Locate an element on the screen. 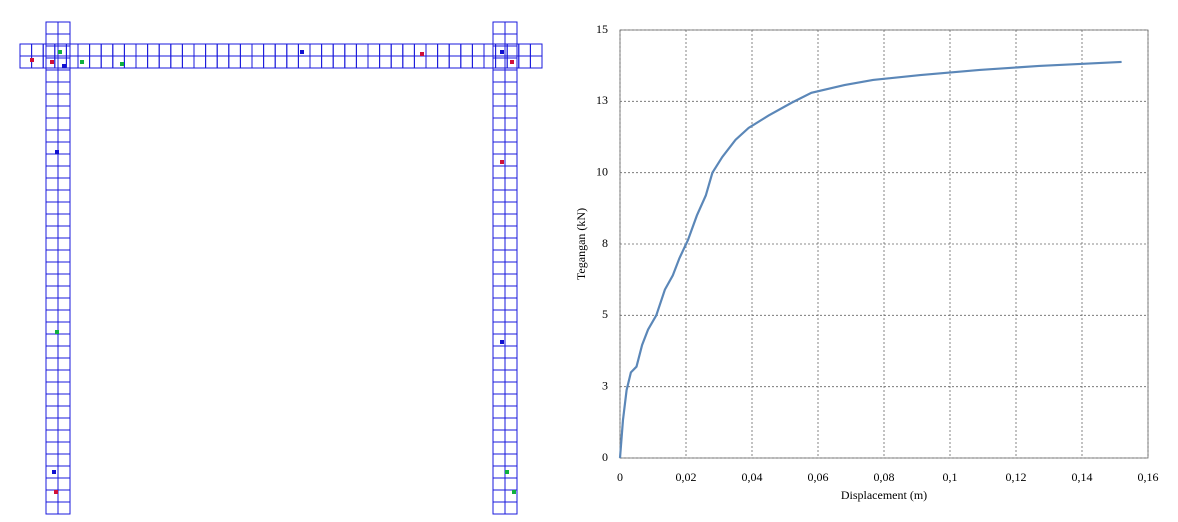 The image size is (1178, 522). y-tick-label: 13 is located at coordinates (602, 100).